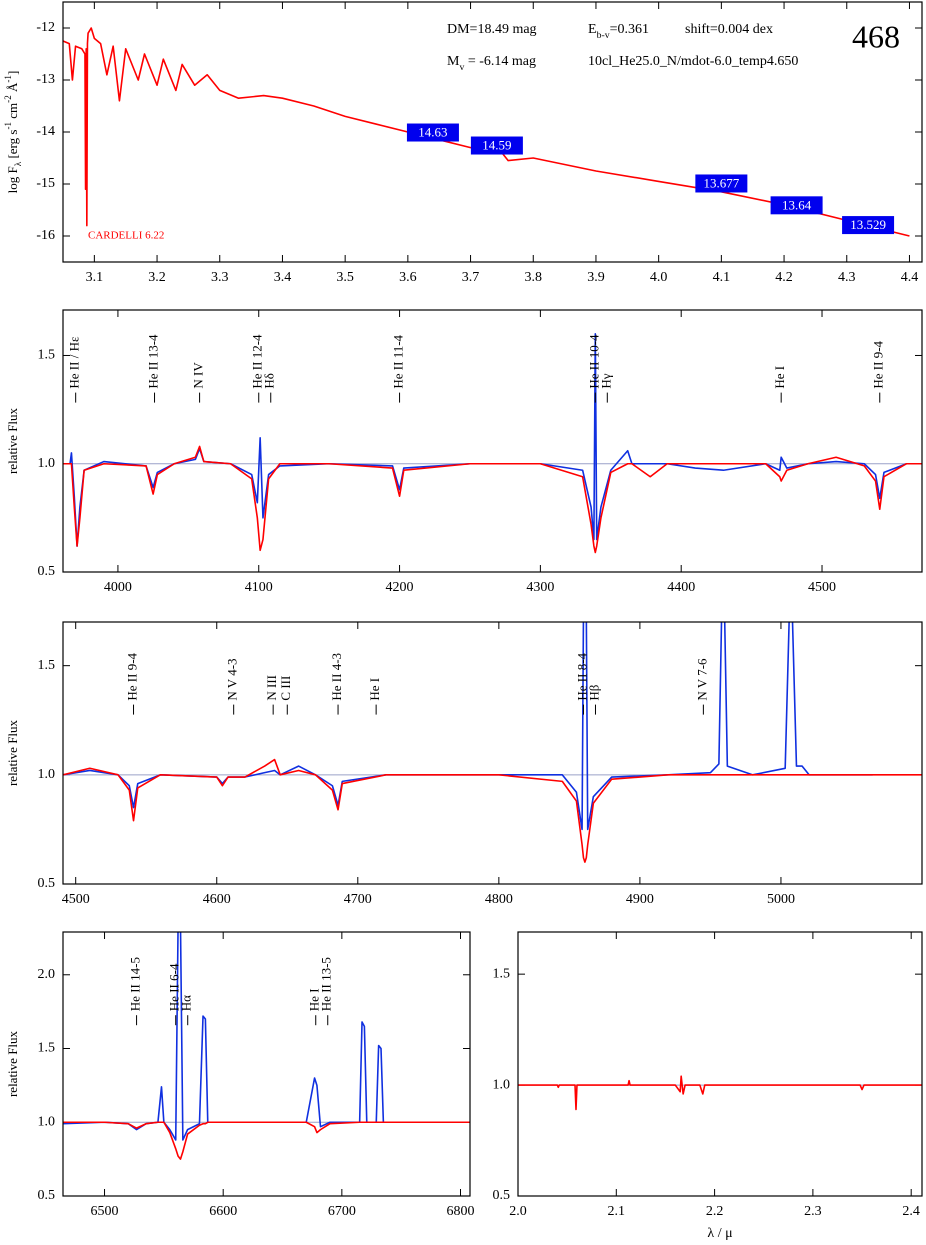  What do you see at coordinates (271, 688) in the screenshot?
I see `line-label: N III` at bounding box center [271, 688].